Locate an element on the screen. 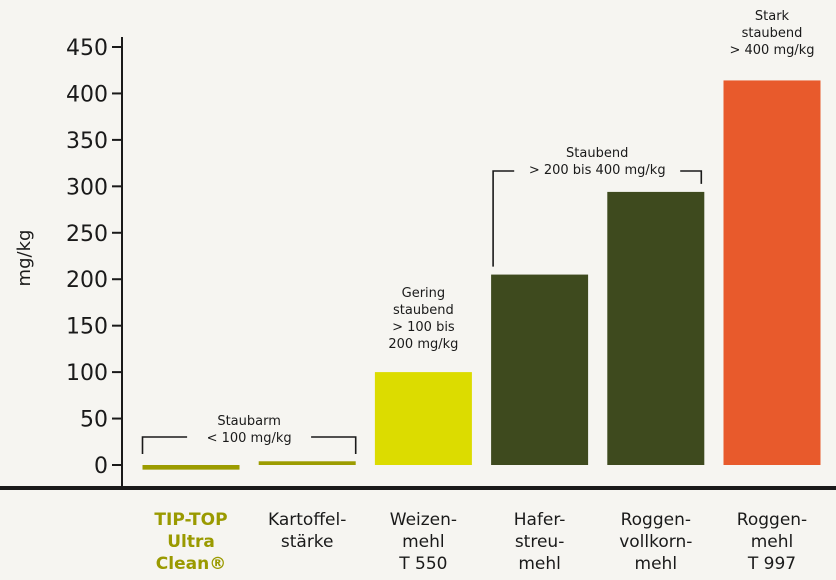  y-tick-label: 350 is located at coordinates (87, 141).